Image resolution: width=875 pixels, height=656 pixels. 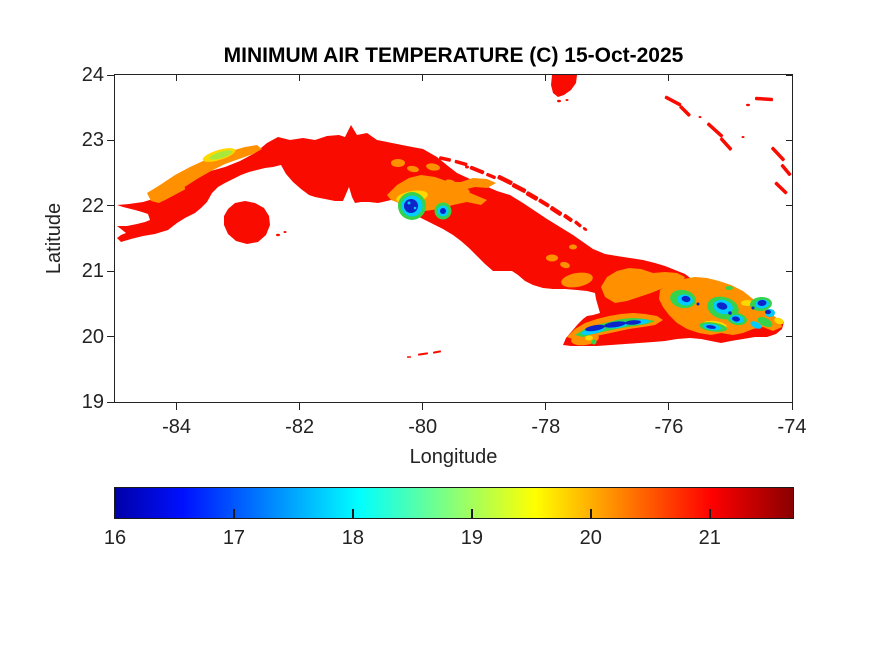 What do you see at coordinates (353, 538) in the screenshot?
I see `colorbar-tick-label: 18` at bounding box center [353, 538].